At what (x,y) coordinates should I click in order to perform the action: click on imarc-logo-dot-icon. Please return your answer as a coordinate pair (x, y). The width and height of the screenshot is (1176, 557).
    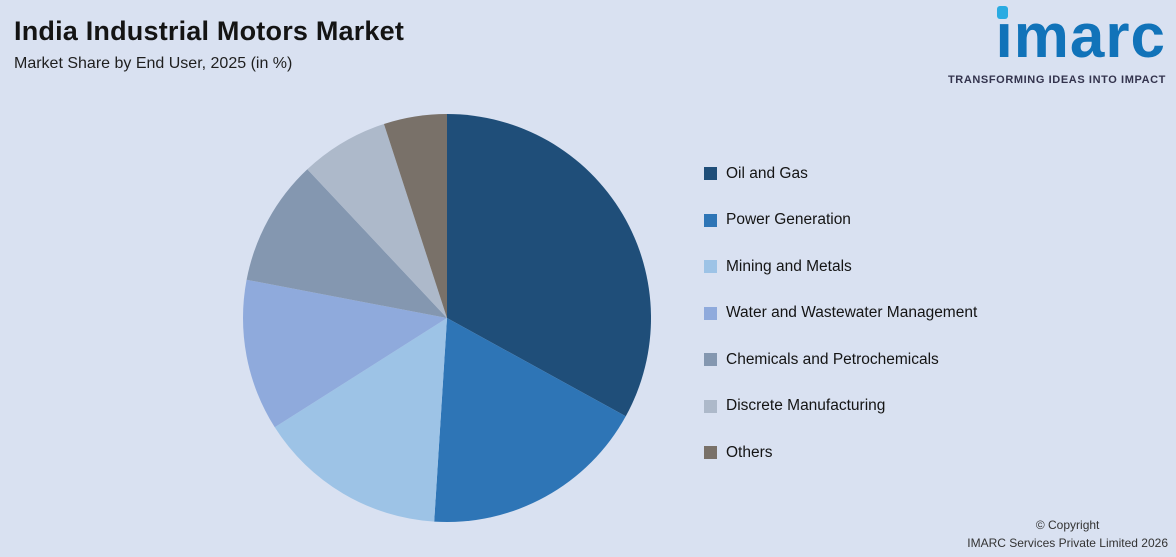
    Looking at the image, I should click on (1002, 12).